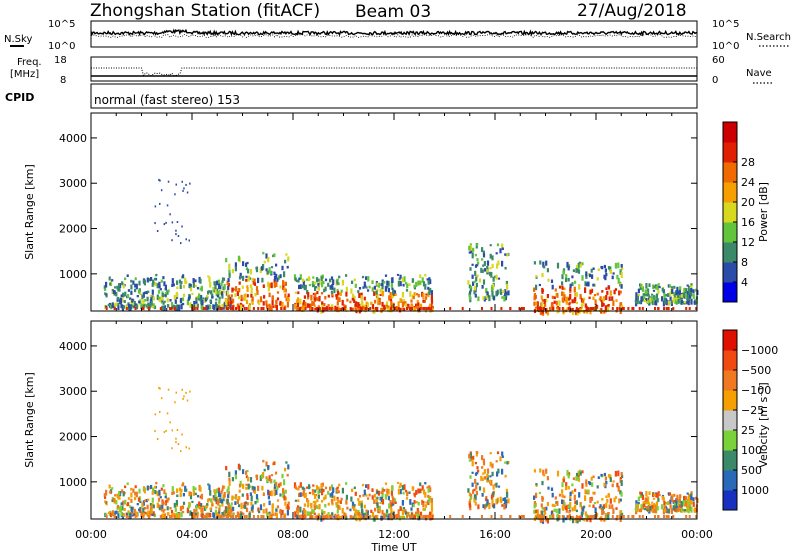 Image resolution: width=800 pixels, height=554 pixels. Describe the element at coordinates (748, 202) in the screenshot. I see `colorbar-tick-label: 20` at that location.